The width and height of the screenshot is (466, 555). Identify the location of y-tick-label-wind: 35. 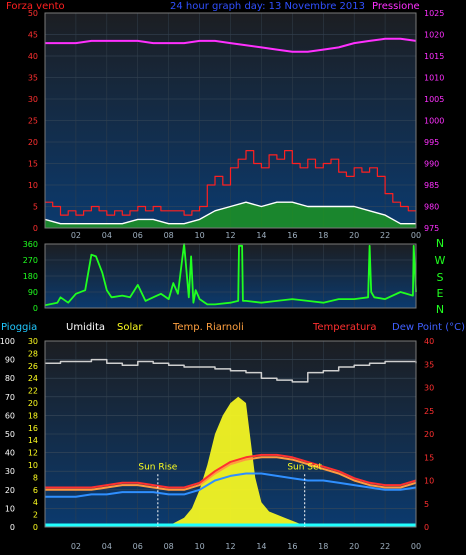
(33, 78).